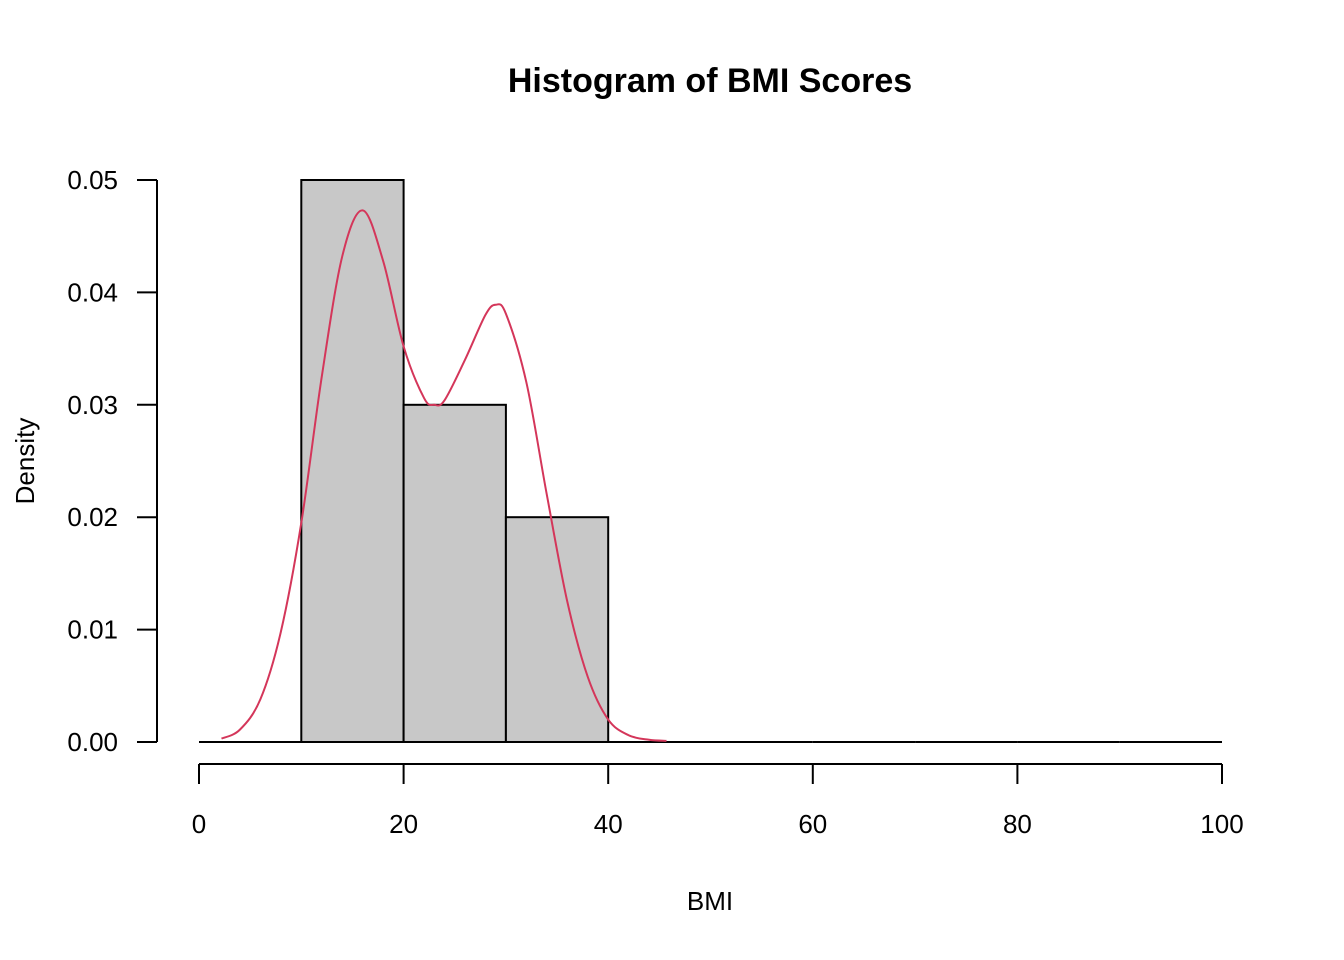 The image size is (1344, 960). What do you see at coordinates (92, 180) in the screenshot?
I see `y-tick-label: 0.05` at bounding box center [92, 180].